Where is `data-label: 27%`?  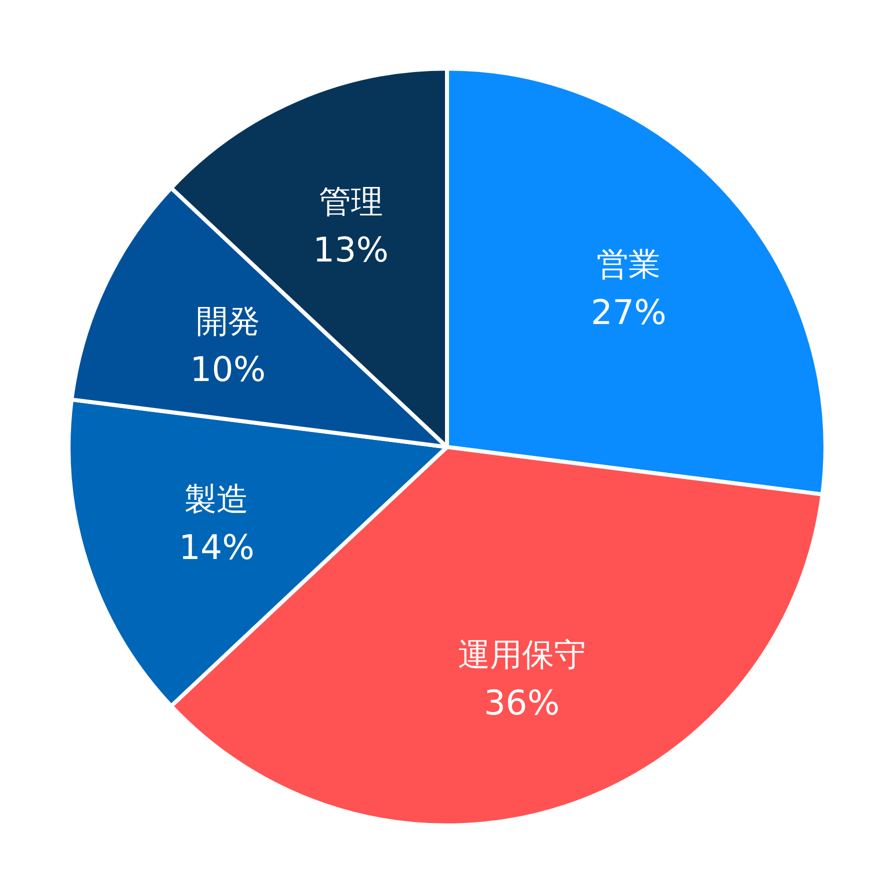 data-label: 27% is located at coordinates (628, 312).